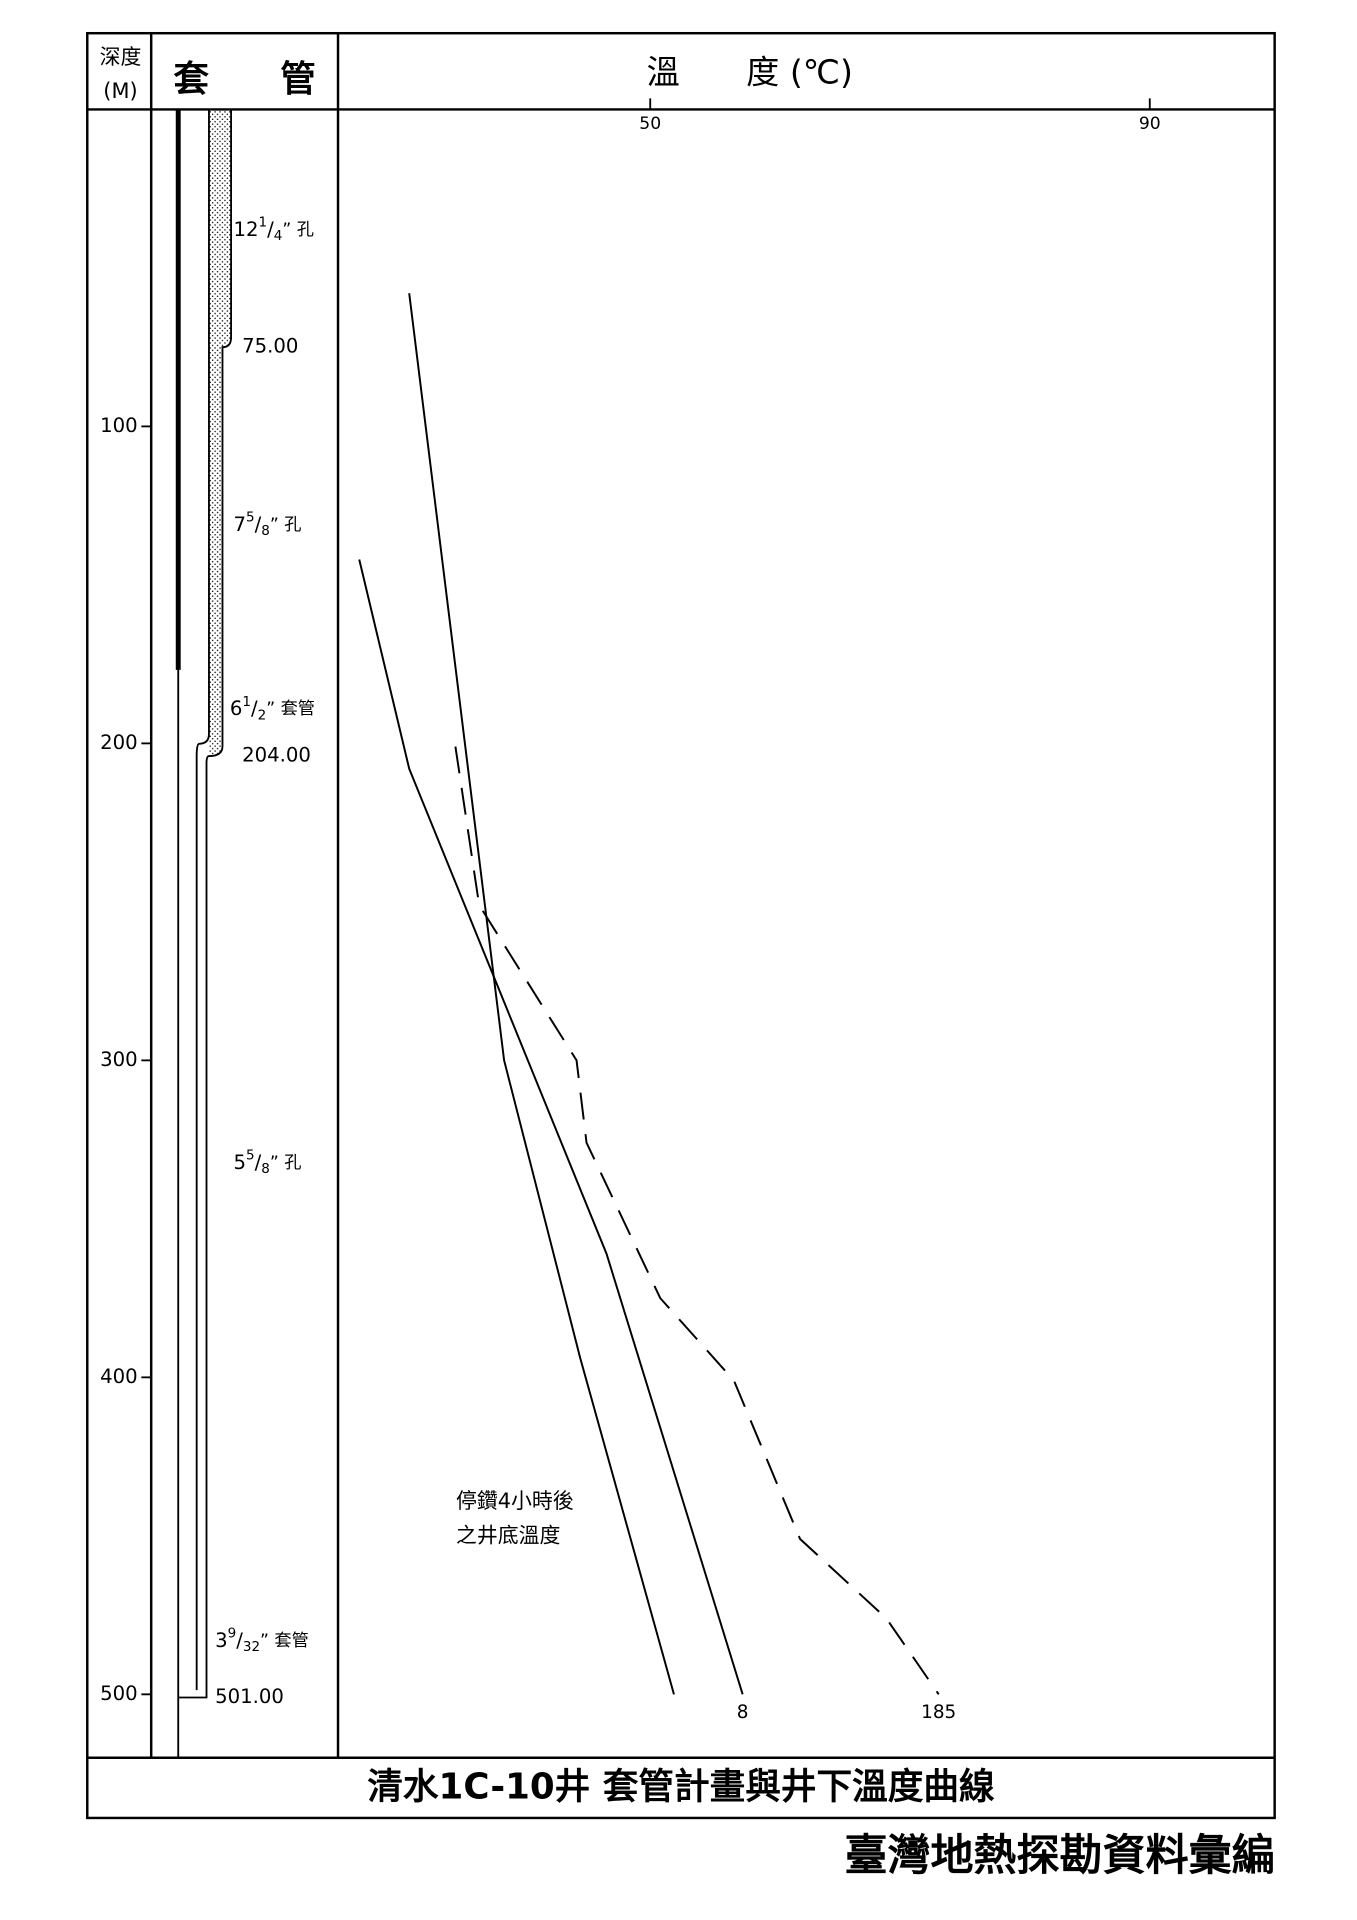 Image resolution: width=1357 pixels, height=1920 pixels. Describe the element at coordinates (240, 523) in the screenshot. I see `size-whole: 7` at that location.